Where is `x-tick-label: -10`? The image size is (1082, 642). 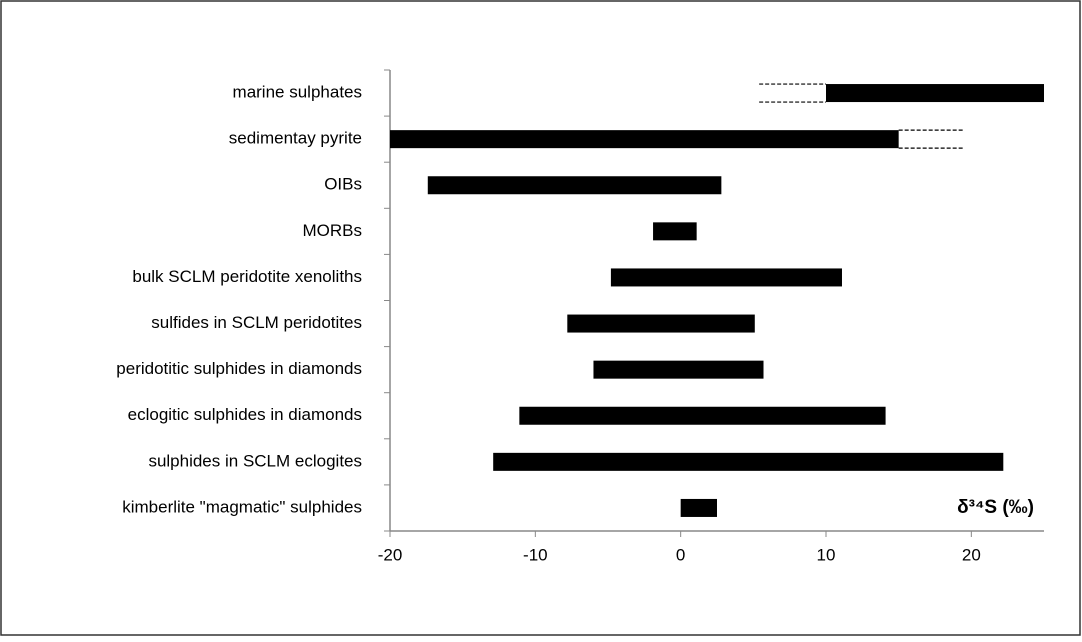 x-tick-label: -10 is located at coordinates (535, 554).